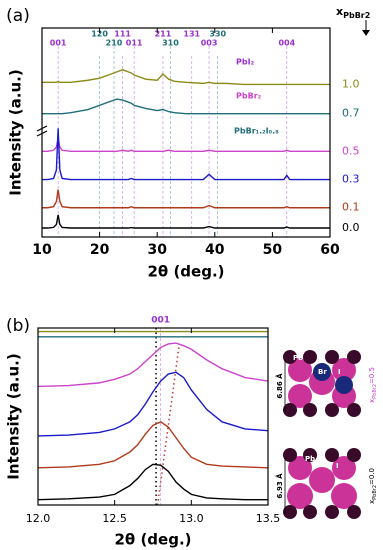  I want to click on series-label: 0.0, so click(351, 227).